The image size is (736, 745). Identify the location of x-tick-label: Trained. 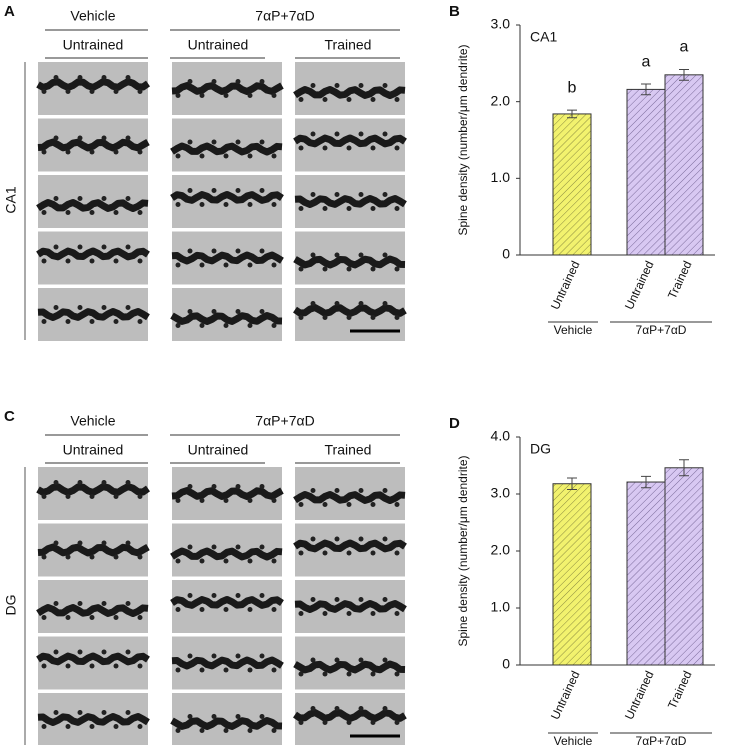
(680, 280).